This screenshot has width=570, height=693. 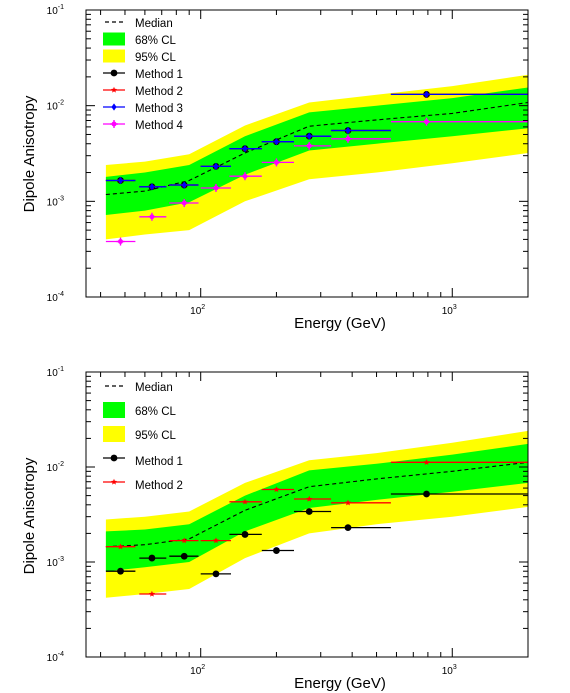 What do you see at coordinates (159, 126) in the screenshot?
I see `legend-label-method4: Method 4` at bounding box center [159, 126].